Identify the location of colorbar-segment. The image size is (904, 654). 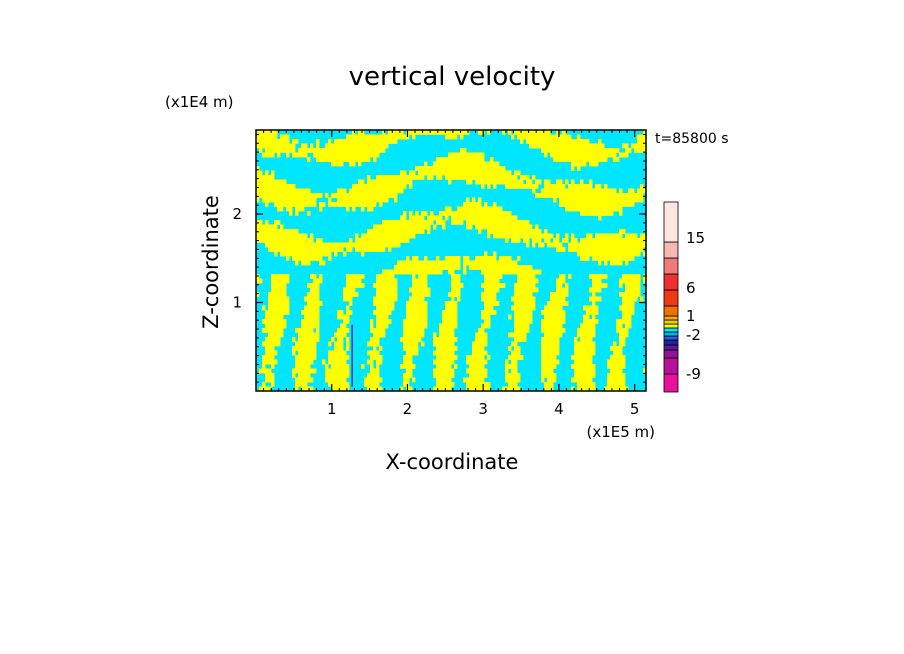
(671, 318).